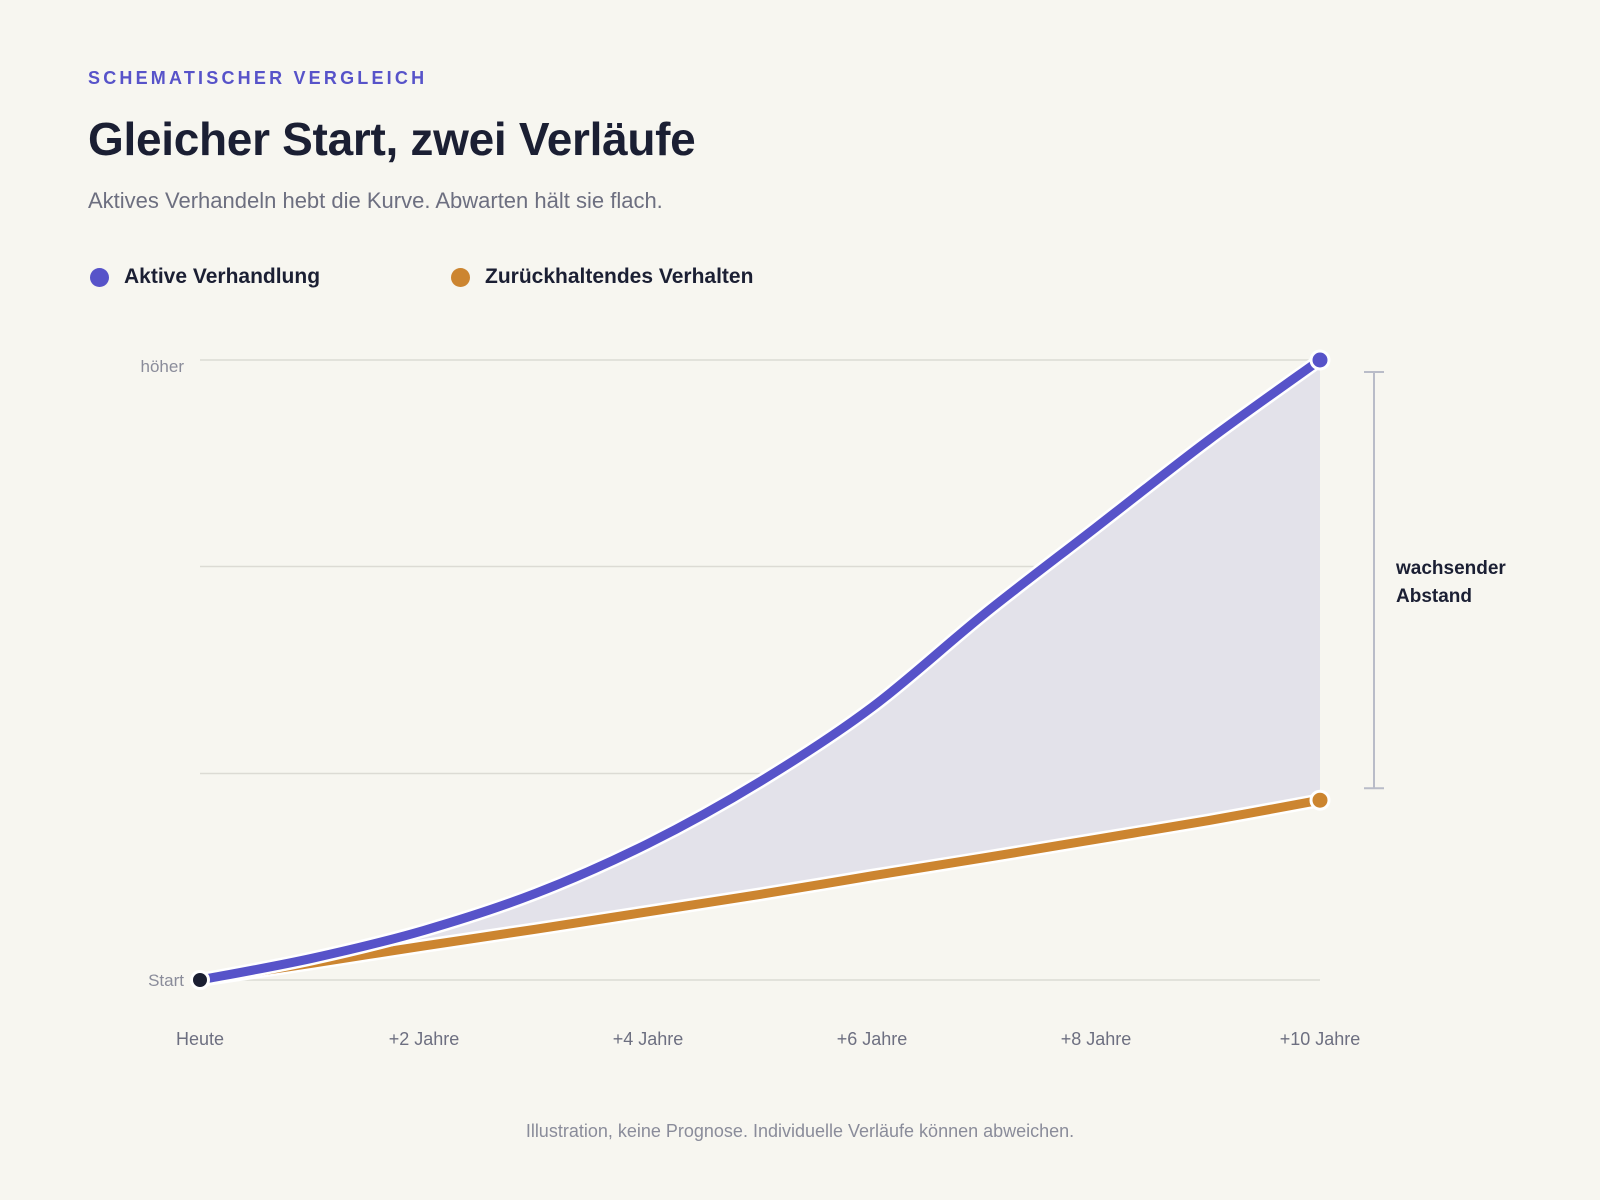 The height and width of the screenshot is (1200, 1600). What do you see at coordinates (200, 980) in the screenshot?
I see `start-point` at bounding box center [200, 980].